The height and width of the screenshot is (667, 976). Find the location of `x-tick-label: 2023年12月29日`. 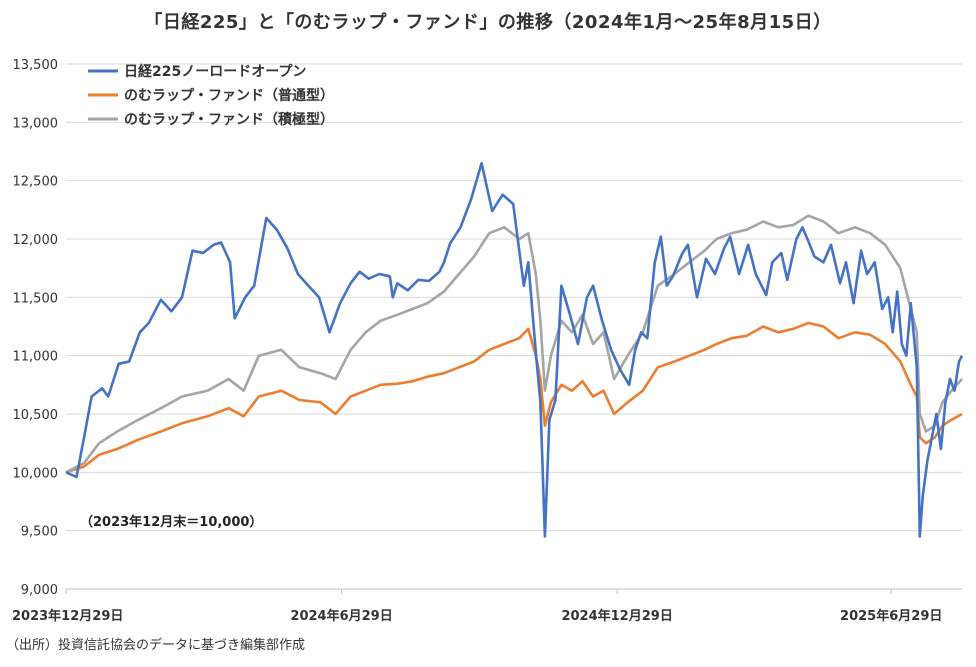

x-tick-label: 2023年12月29日 is located at coordinates (67, 616).